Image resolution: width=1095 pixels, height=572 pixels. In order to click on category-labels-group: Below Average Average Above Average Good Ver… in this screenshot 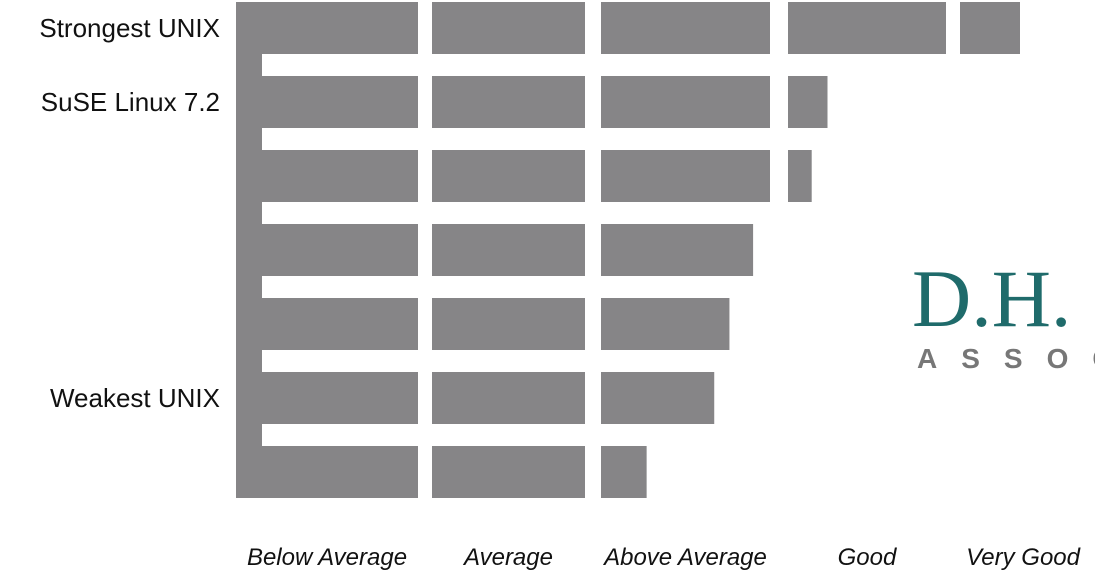, I will do `click(664, 557)`.